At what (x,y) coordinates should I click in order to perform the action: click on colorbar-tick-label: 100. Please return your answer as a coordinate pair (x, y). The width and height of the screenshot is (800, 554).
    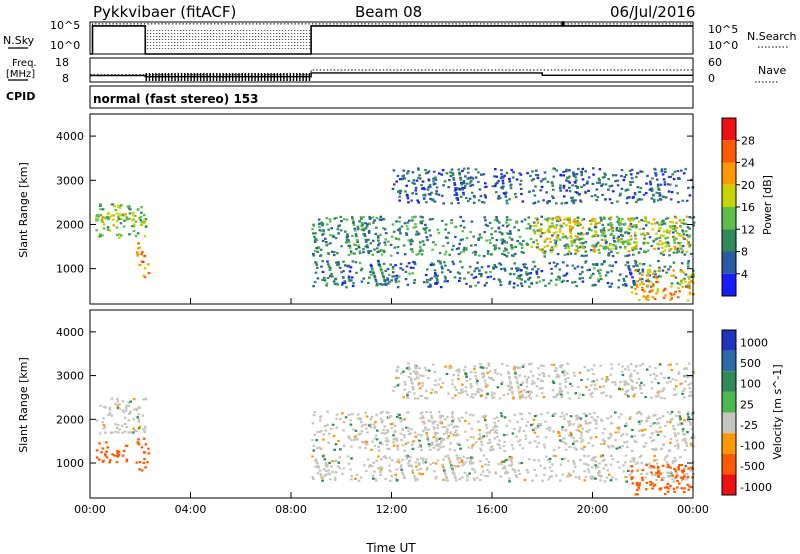
    Looking at the image, I should click on (750, 384).